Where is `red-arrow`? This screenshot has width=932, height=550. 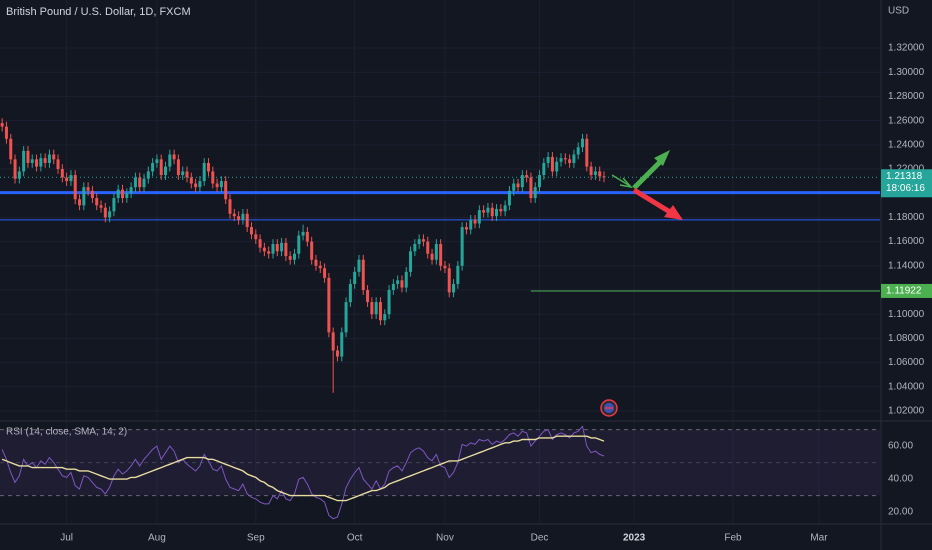 red-arrow is located at coordinates (652, 201).